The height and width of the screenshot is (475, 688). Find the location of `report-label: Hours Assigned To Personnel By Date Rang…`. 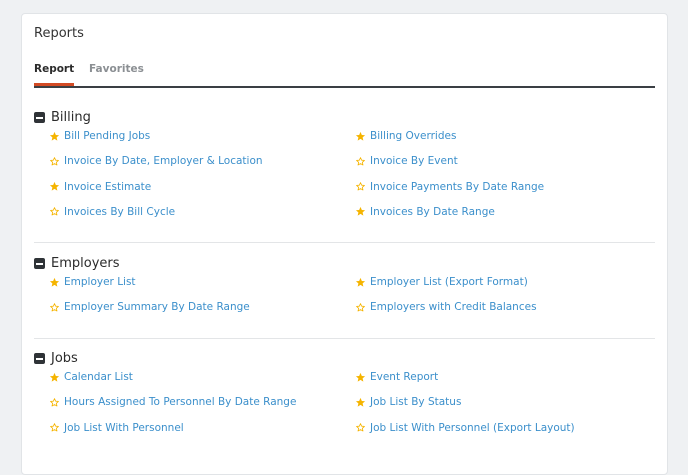

report-label: Hours Assigned To Personnel By Date Rang… is located at coordinates (180, 402).